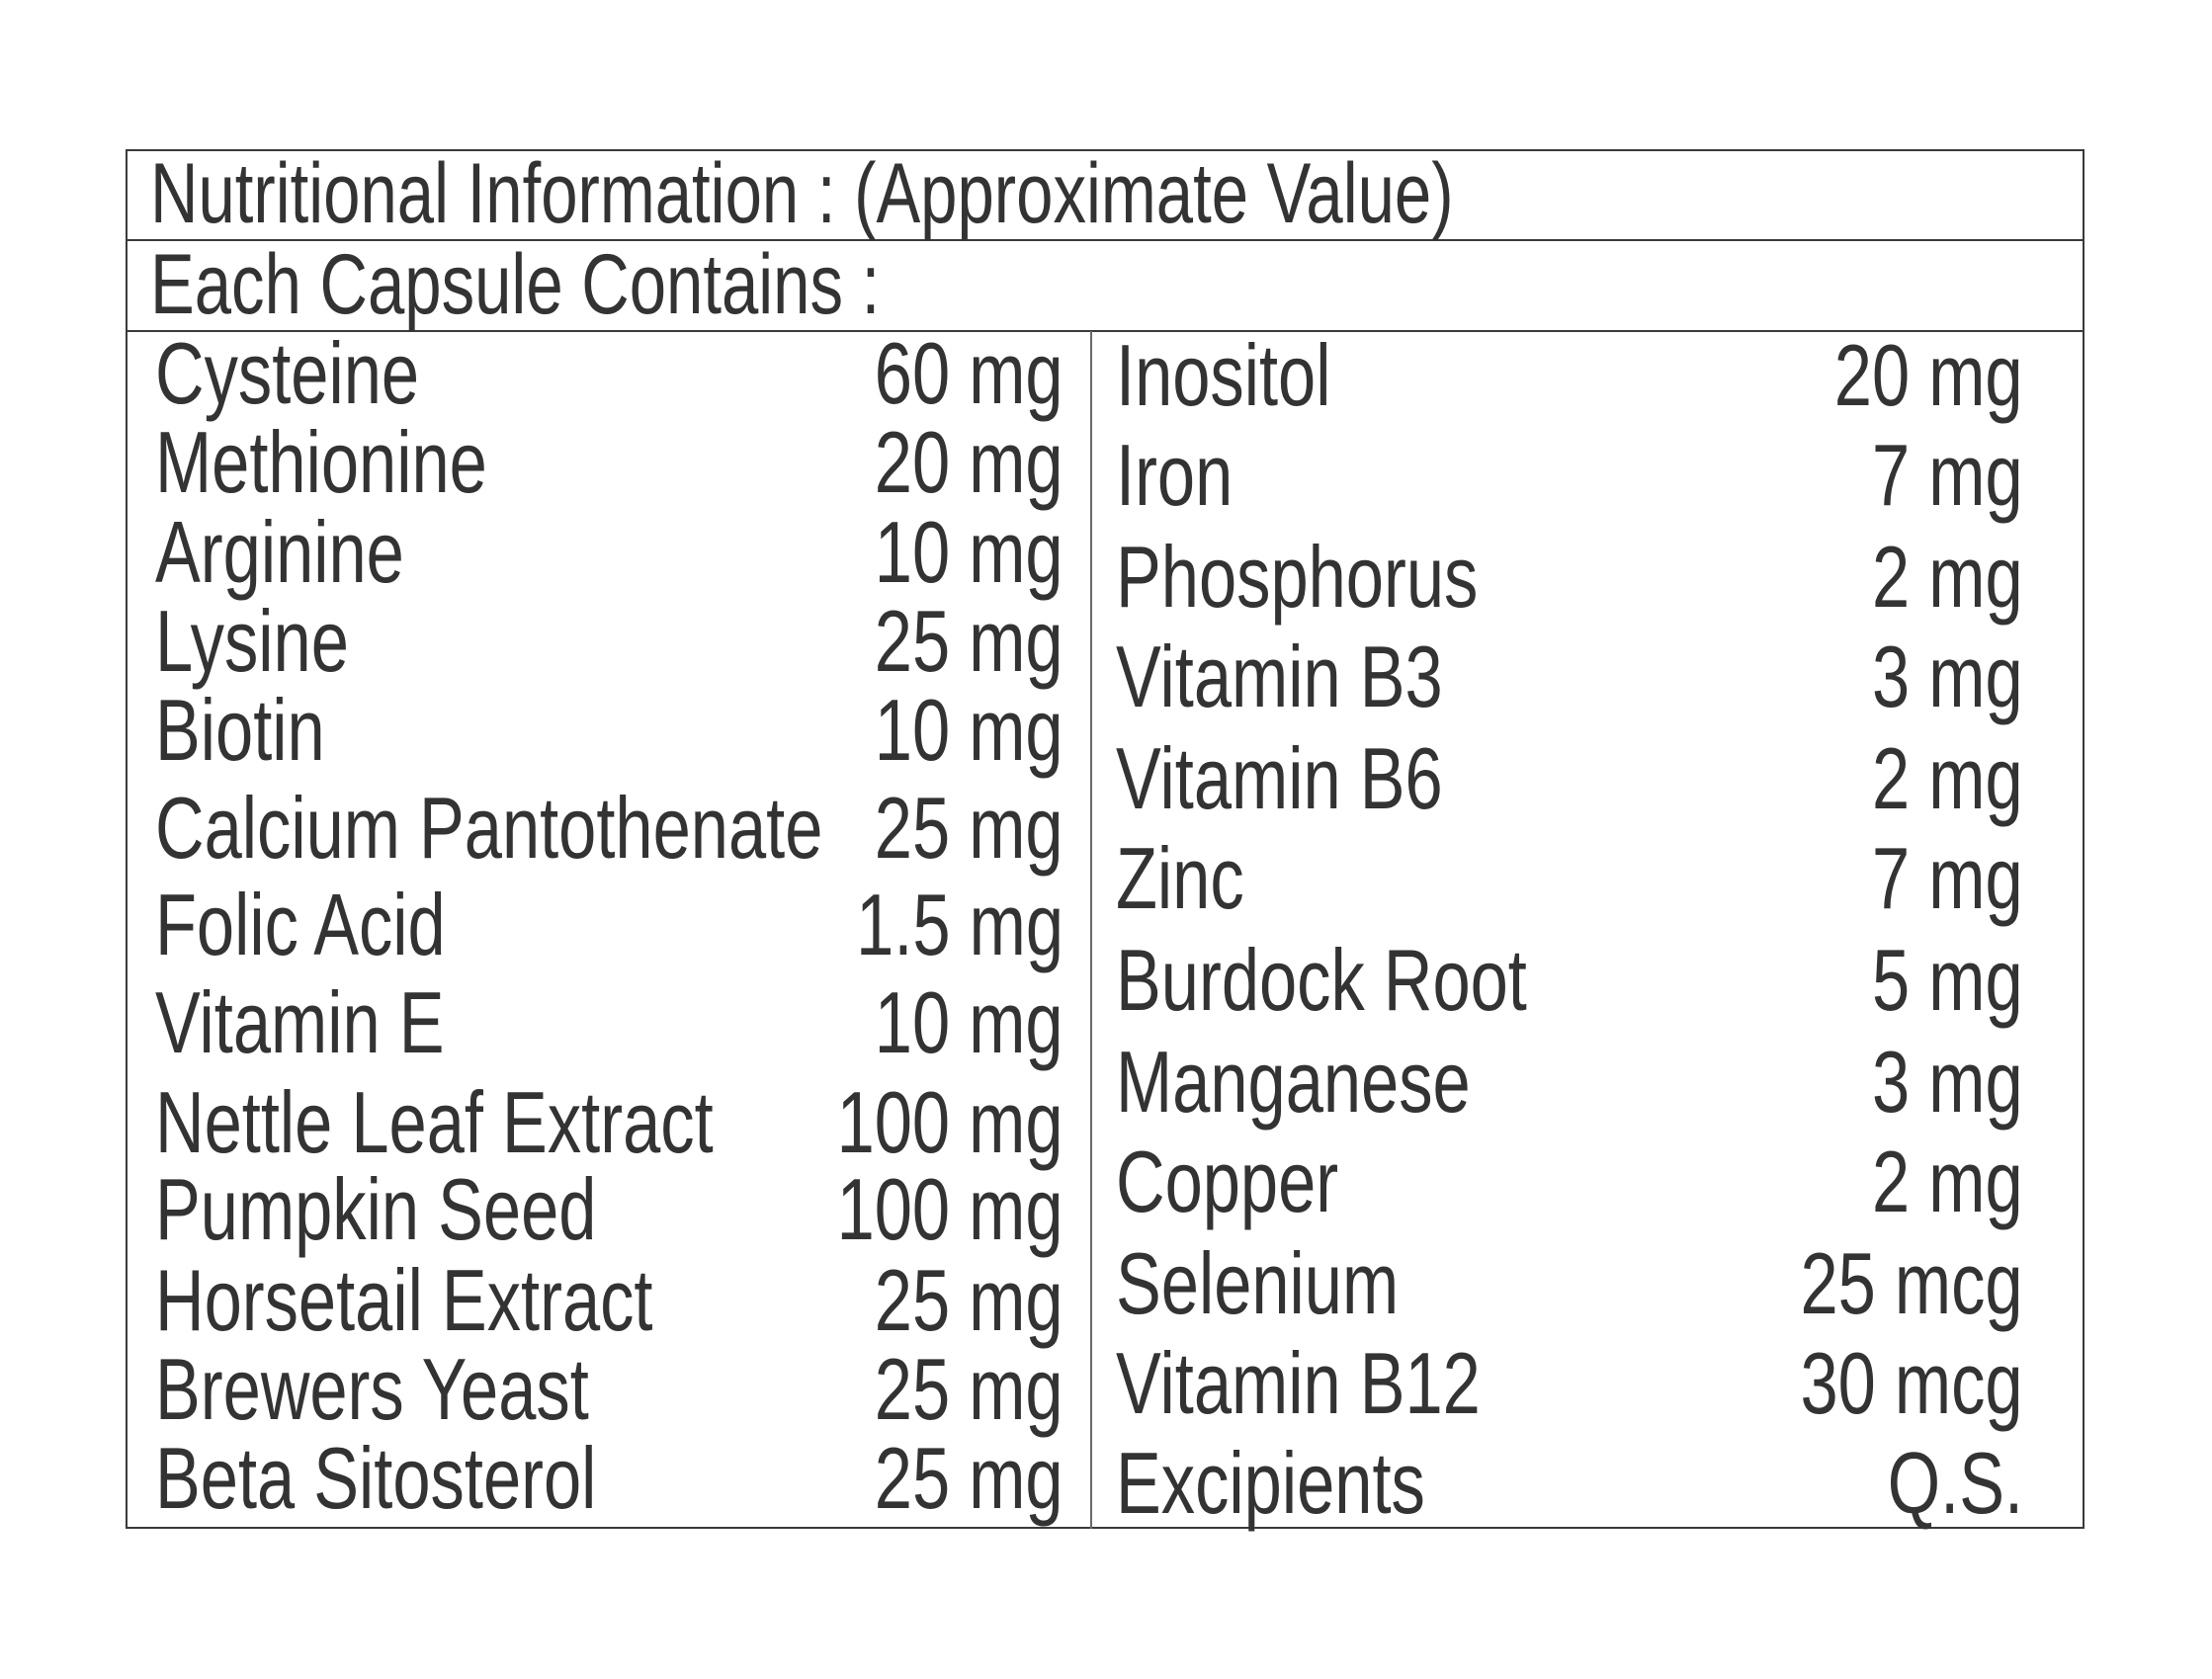 This screenshot has width=2212, height=1679. Describe the element at coordinates (404, 1300) in the screenshot. I see `nutrient-name: Horsetail Extract` at that location.